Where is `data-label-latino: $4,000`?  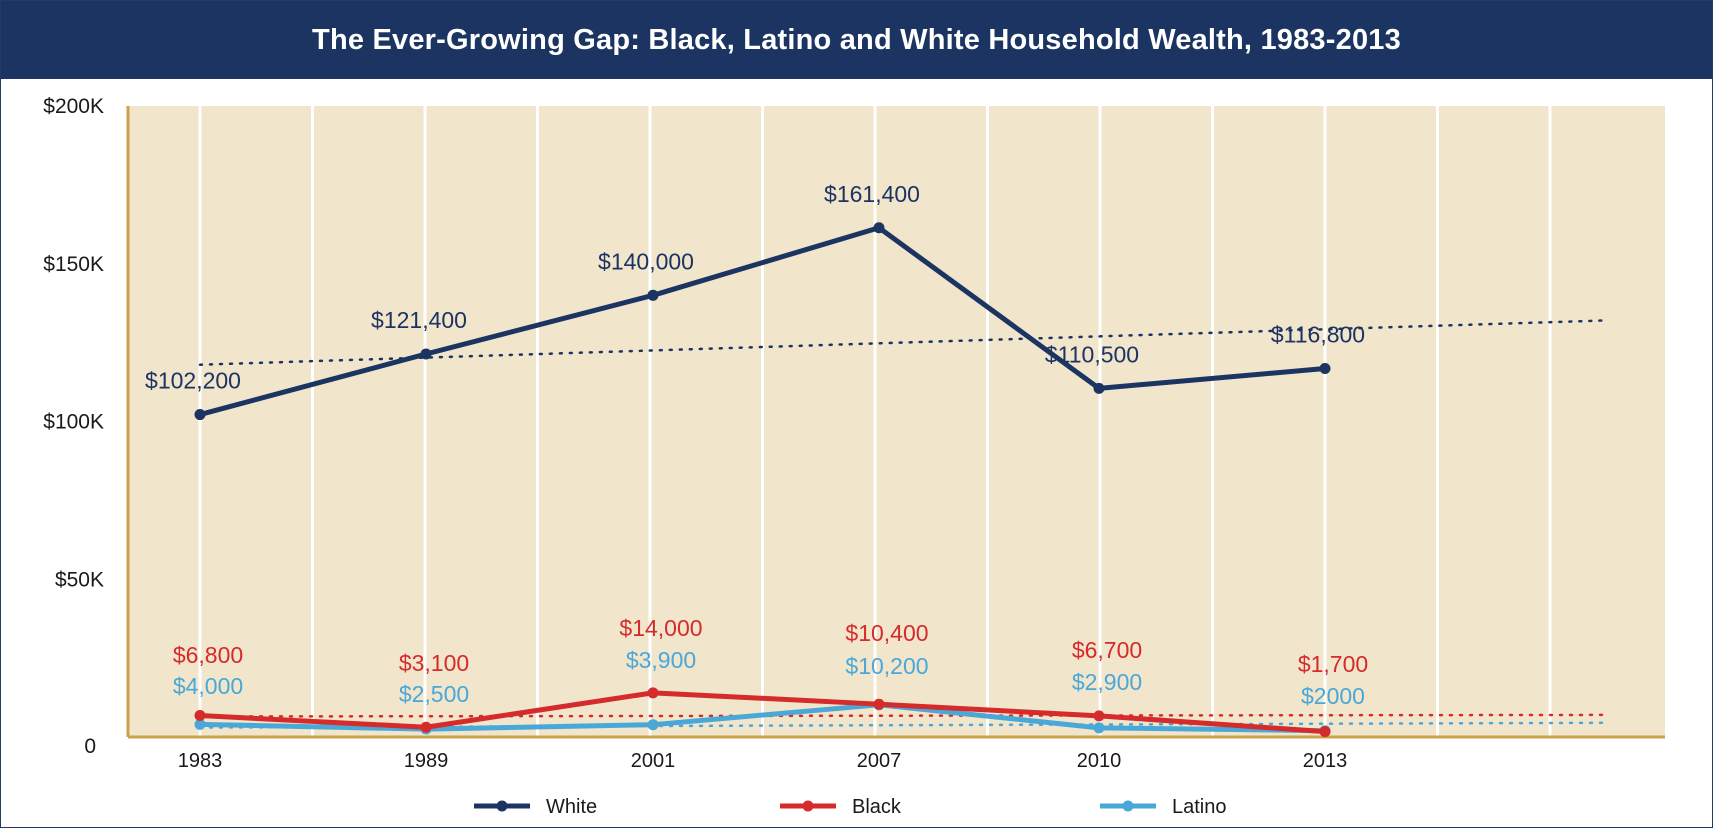
data-label-latino: $4,000 is located at coordinates (208, 686).